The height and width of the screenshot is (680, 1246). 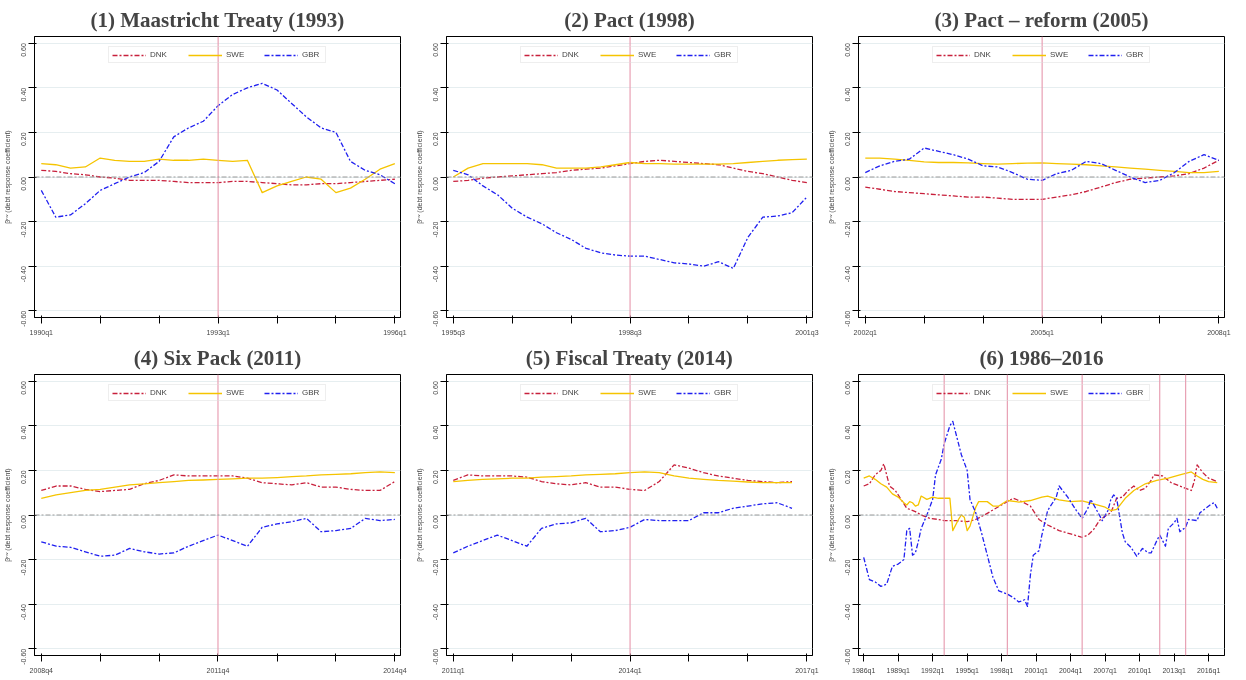 I want to click on chart-title: (2) Pact (1998), so click(x=629, y=19).